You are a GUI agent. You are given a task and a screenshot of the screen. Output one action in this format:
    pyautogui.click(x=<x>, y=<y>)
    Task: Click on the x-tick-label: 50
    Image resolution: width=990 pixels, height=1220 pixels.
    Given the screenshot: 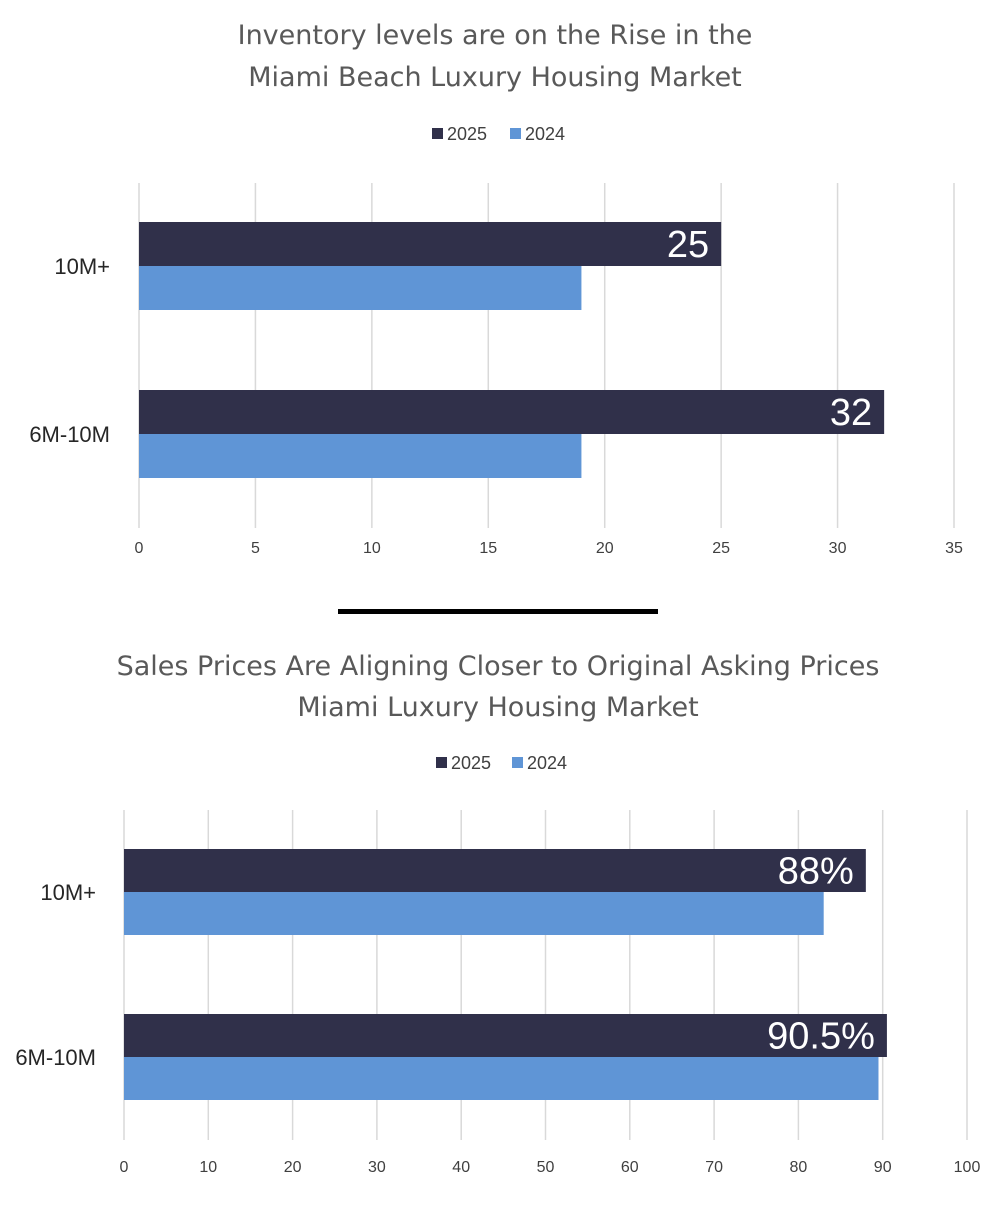 What is the action you would take?
    pyautogui.click(x=546, y=1167)
    